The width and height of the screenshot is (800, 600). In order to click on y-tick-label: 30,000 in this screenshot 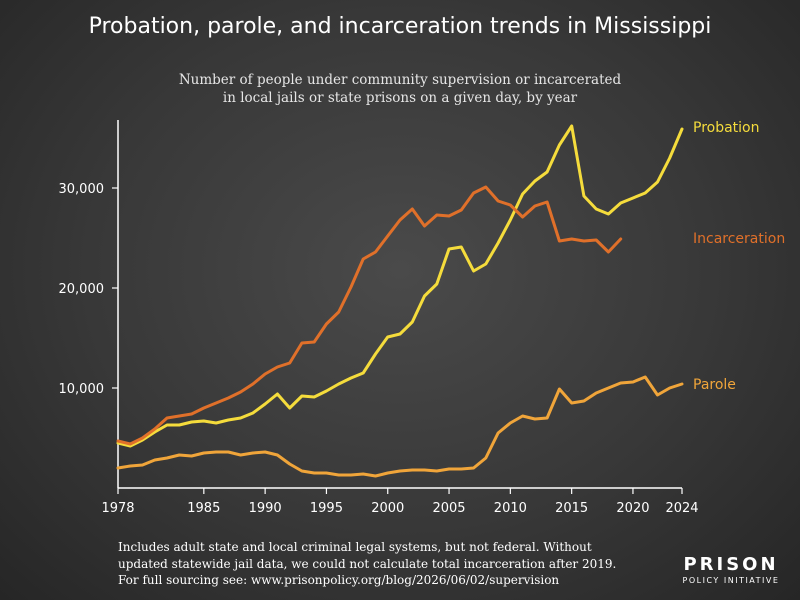, I will do `click(82, 189)`.